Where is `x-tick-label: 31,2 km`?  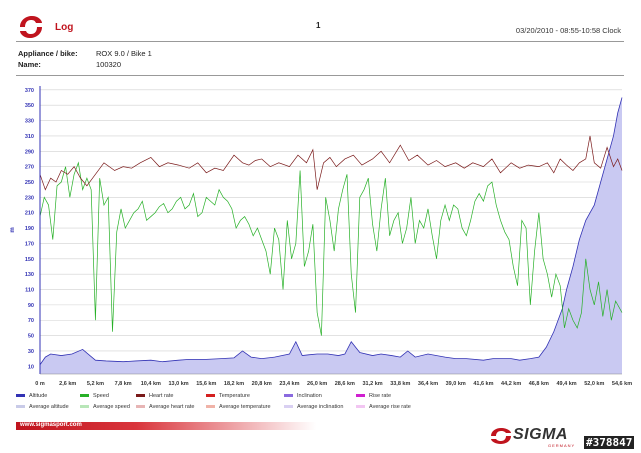
x-tick-label: 31,2 km is located at coordinates (372, 384).